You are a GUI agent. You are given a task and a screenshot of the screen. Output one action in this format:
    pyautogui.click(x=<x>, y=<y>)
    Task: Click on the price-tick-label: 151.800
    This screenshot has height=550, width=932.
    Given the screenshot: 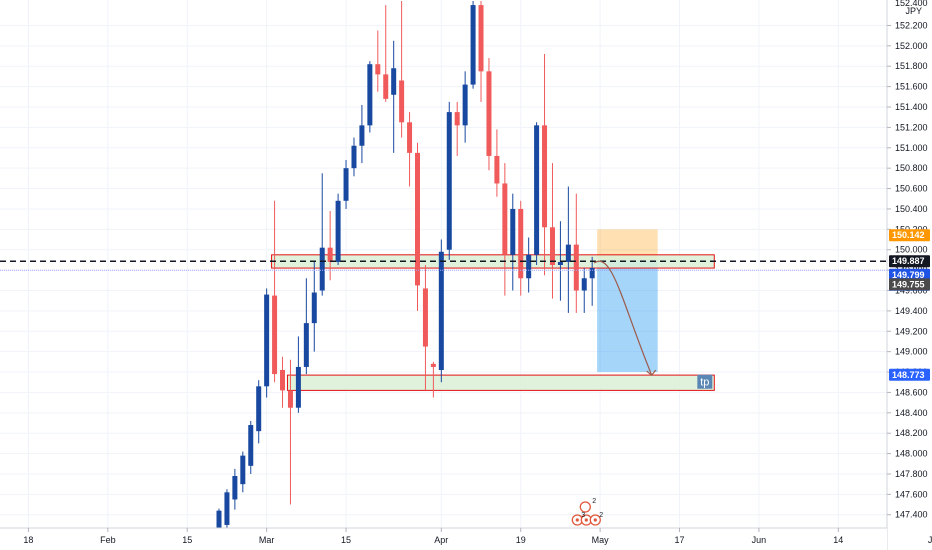 What is the action you would take?
    pyautogui.click(x=911, y=66)
    